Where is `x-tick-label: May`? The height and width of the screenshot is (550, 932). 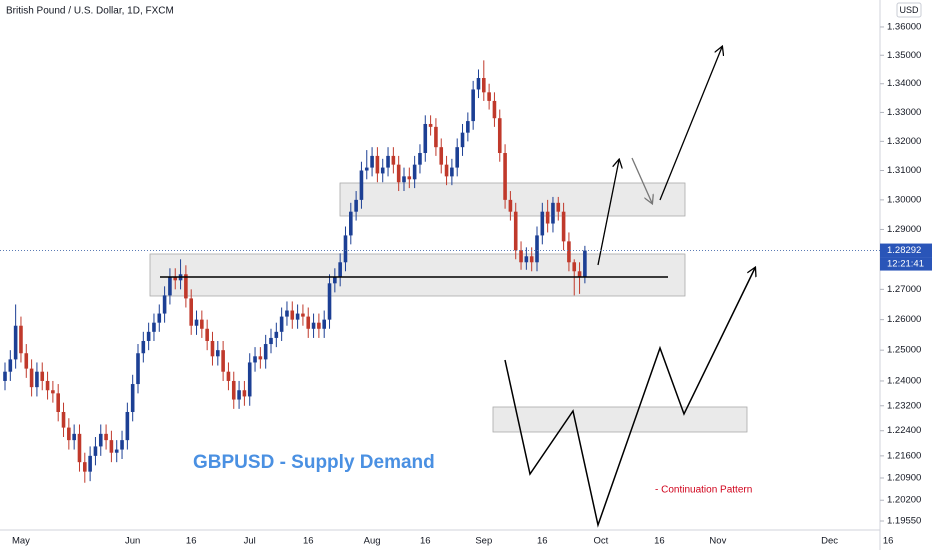 x-tick-label: May is located at coordinates (21, 541).